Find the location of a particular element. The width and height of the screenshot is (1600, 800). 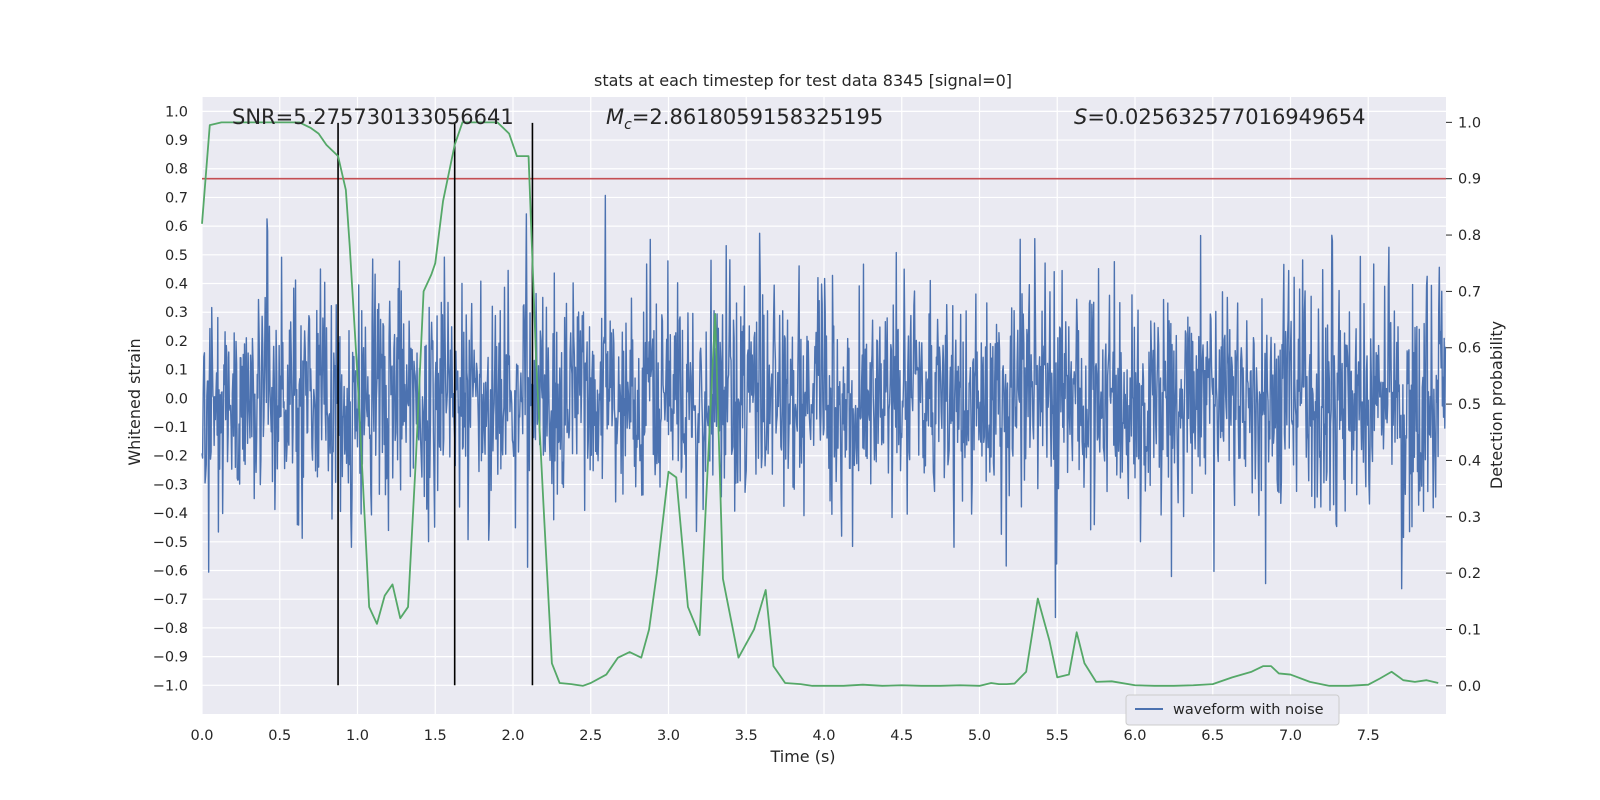

chirp-mass-symbol: M is located at coordinates (615, 117).